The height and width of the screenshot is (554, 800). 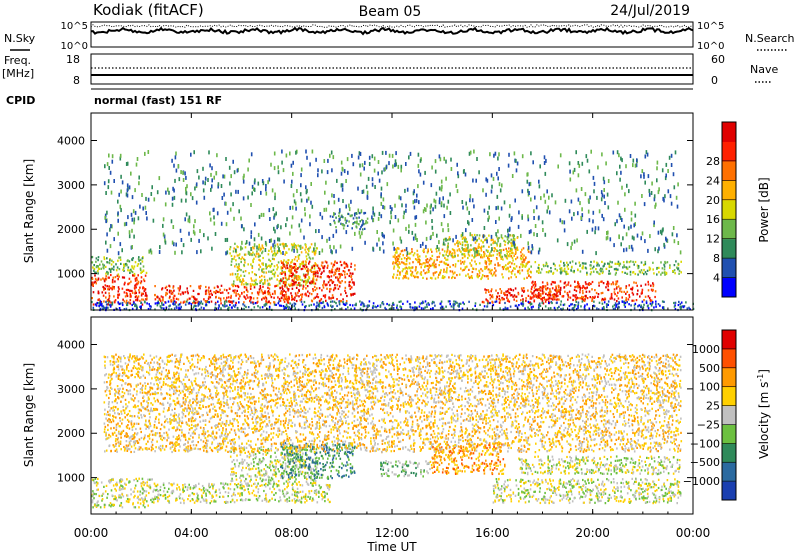 What do you see at coordinates (729, 209) in the screenshot?
I see `power-colorbar-swatch` at bounding box center [729, 209].